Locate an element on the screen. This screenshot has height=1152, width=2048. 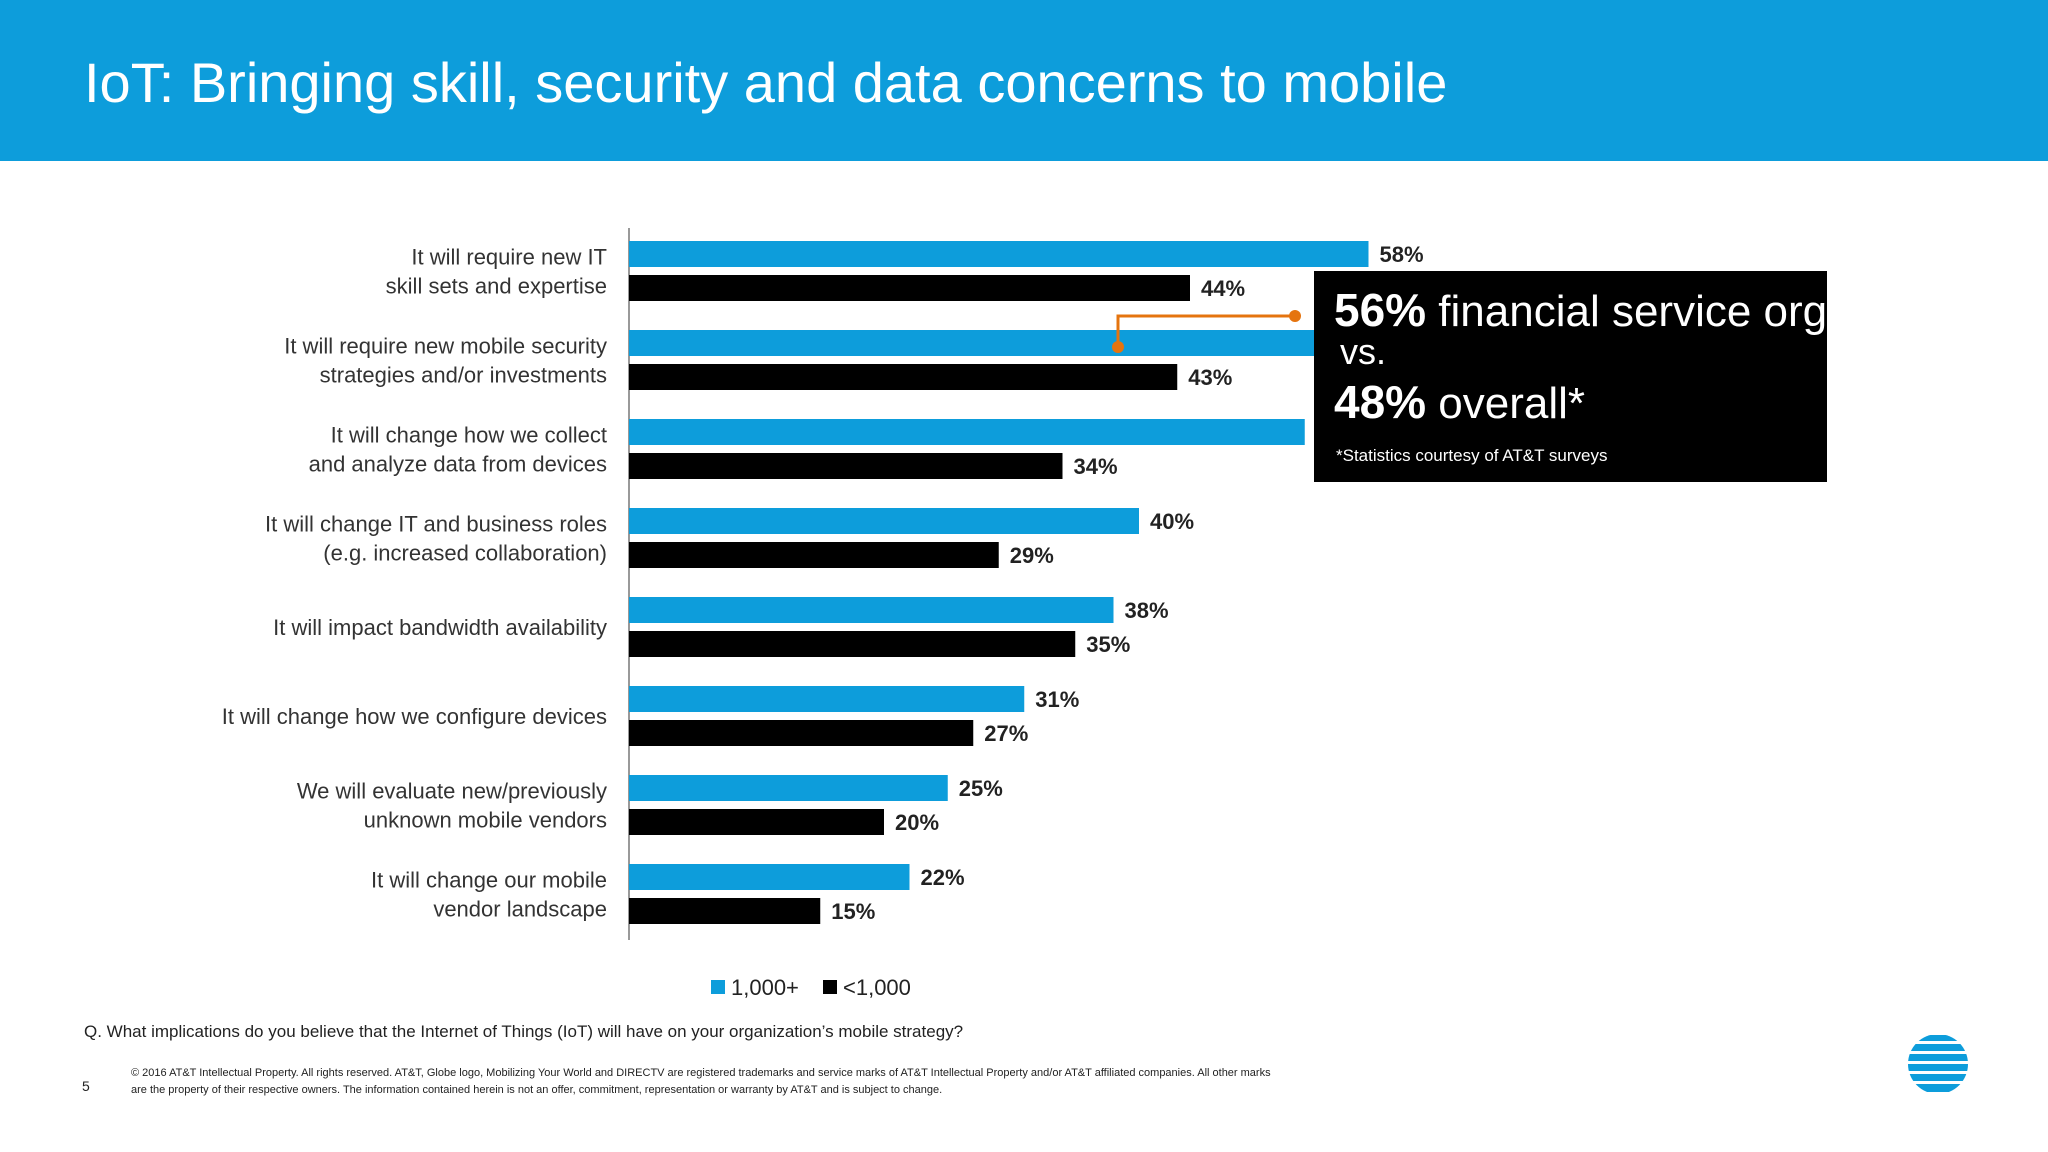
category-label-2-line-0: It will change how we collect is located at coordinates (469, 435).